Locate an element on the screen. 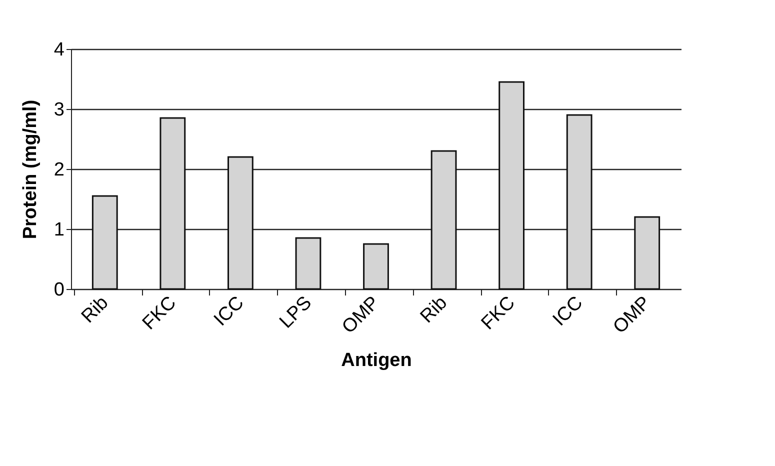 This screenshot has height=466, width=775. y-tick-label: 1 is located at coordinates (59, 230).